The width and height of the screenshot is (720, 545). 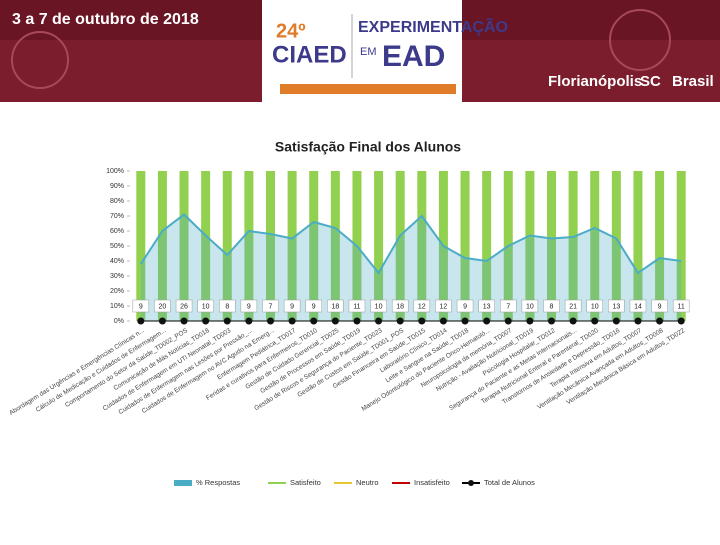 I want to click on y-tick-label: 40%, so click(x=117, y=261).